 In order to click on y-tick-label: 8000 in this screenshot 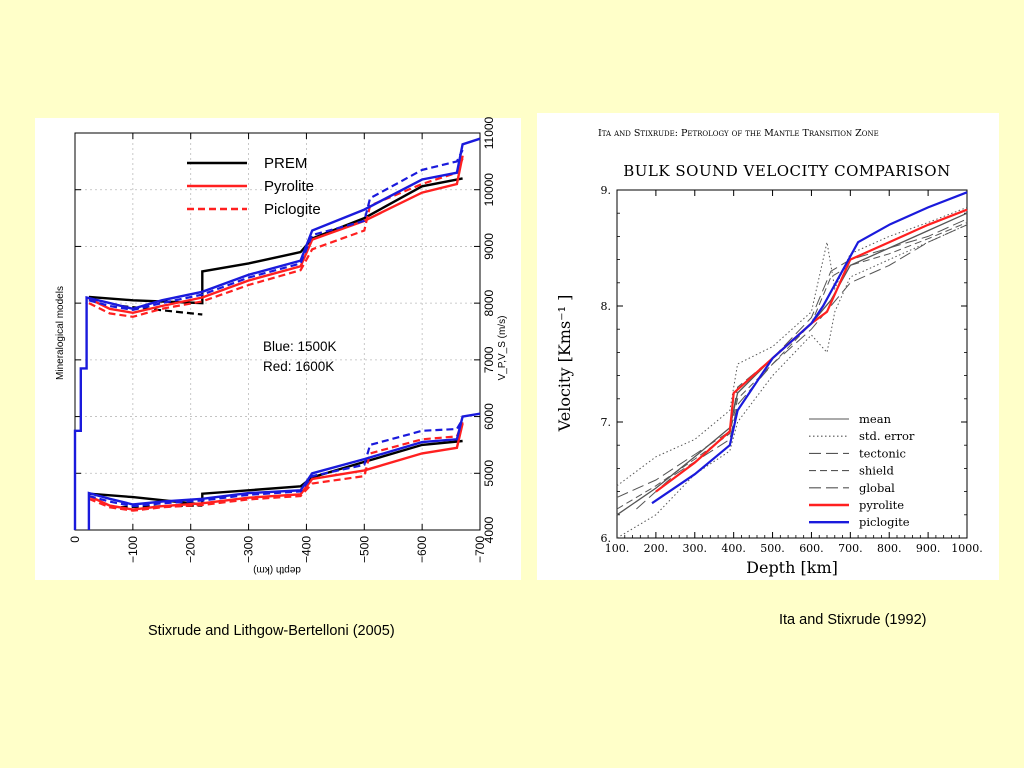, I will do `click(489, 302)`.